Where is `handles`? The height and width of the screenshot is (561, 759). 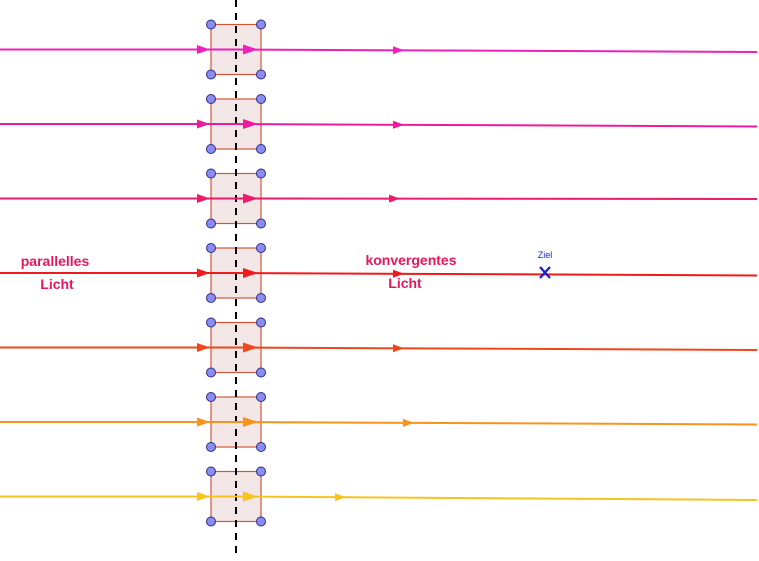
handles is located at coordinates (236, 273).